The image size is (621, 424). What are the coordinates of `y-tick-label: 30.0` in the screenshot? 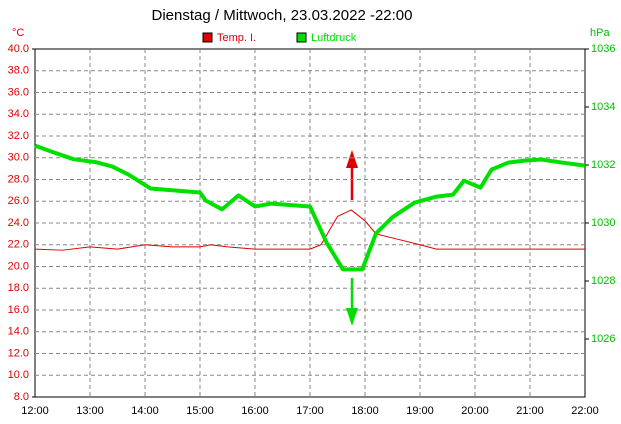 It's located at (18, 158).